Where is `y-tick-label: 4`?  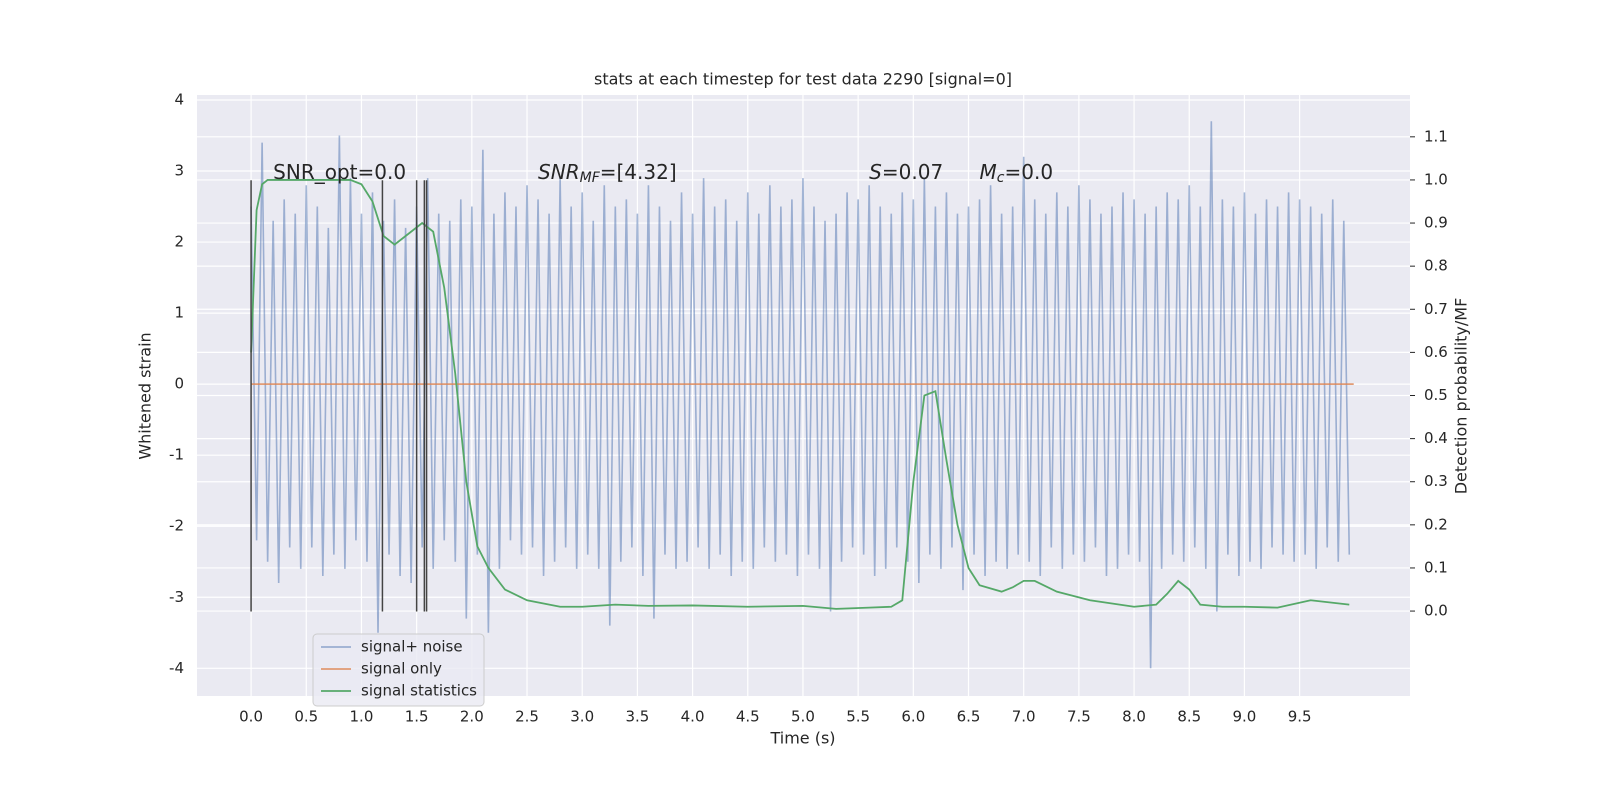
y-tick-label: 4 is located at coordinates (179, 99).